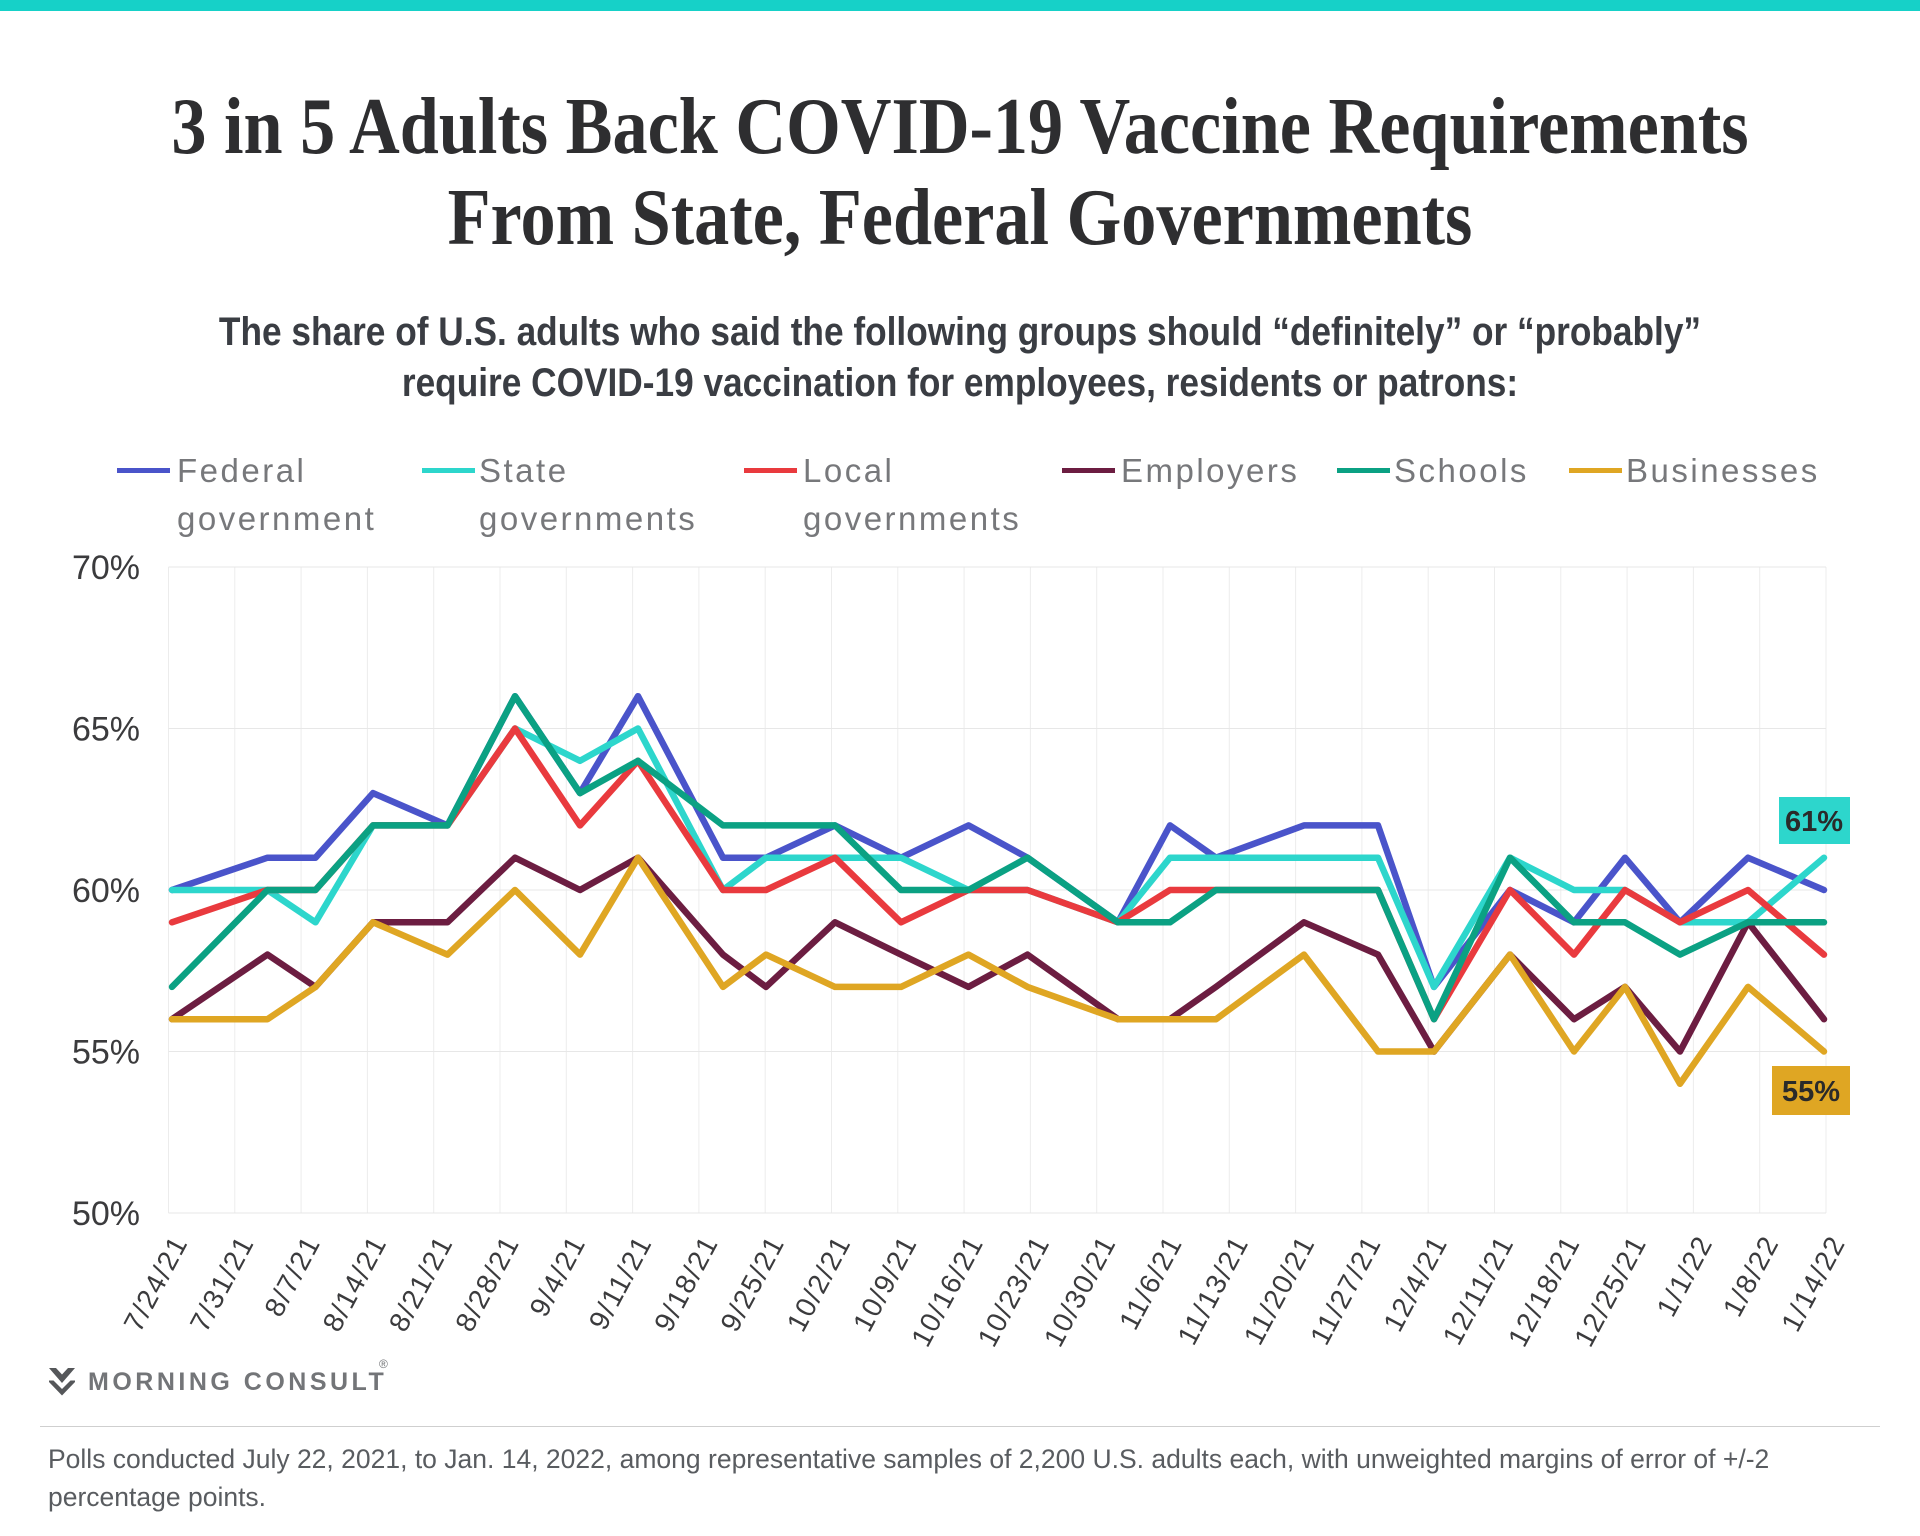 The width and height of the screenshot is (1920, 1536). Describe the element at coordinates (106, 568) in the screenshot. I see `svg-text: 70%` at that location.